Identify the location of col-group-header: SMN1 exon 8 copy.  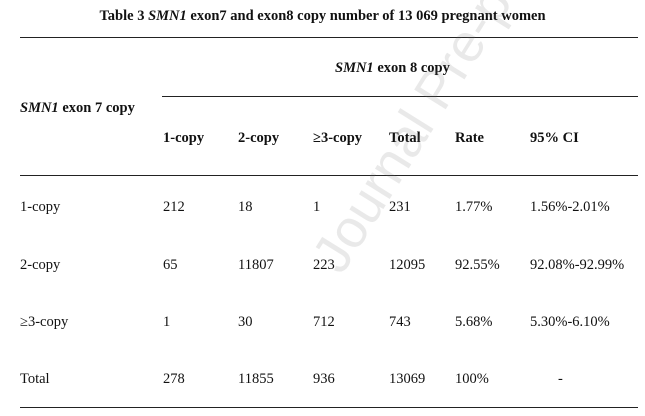
(392, 68).